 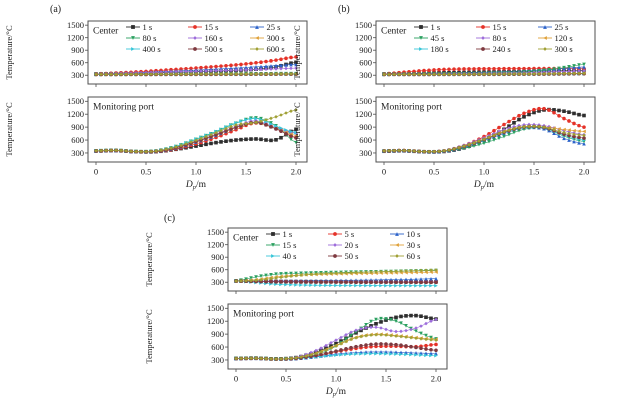 I want to click on legend-label: 5 s, so click(x=350, y=234).